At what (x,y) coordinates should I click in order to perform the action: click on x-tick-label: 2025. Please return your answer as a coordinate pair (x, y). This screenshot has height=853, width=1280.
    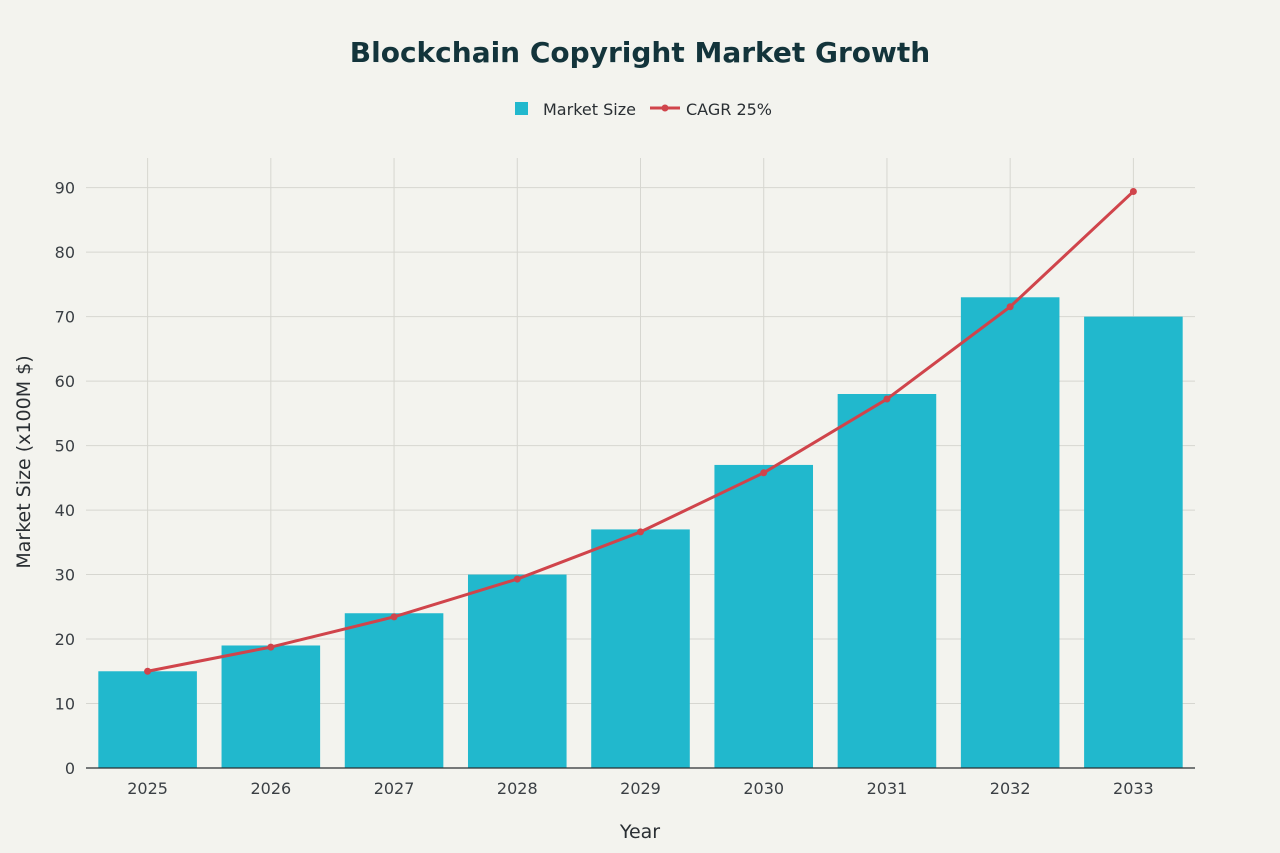
    Looking at the image, I should click on (147, 788).